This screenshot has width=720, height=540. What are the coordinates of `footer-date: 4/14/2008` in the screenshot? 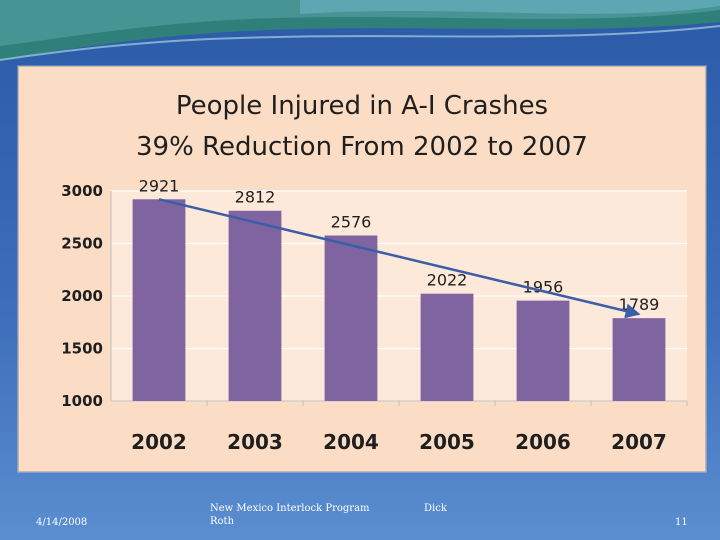 It's located at (62, 522).